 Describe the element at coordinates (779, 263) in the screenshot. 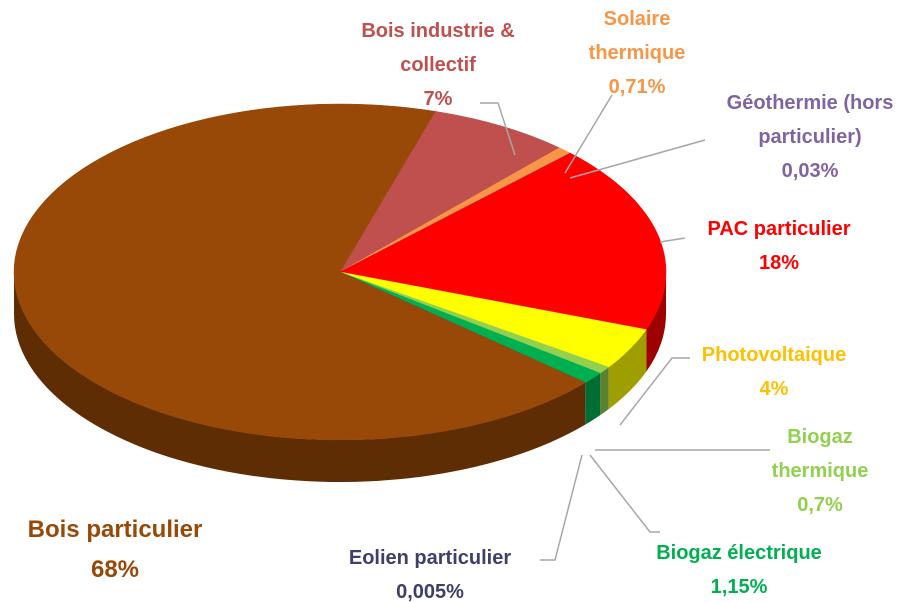

I see `value-label: 18%` at that location.